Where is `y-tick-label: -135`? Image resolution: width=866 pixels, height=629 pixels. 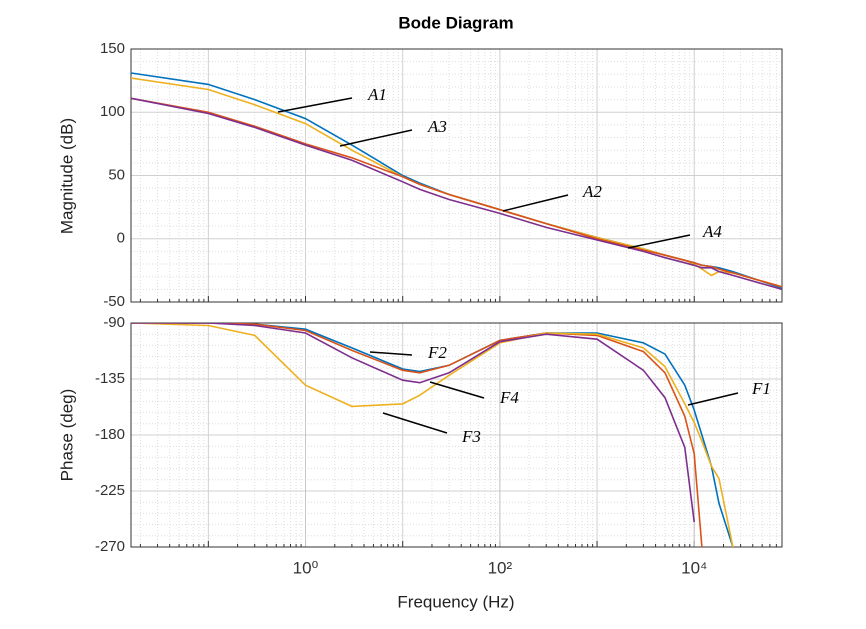 y-tick-label: -135 is located at coordinates (110, 378).